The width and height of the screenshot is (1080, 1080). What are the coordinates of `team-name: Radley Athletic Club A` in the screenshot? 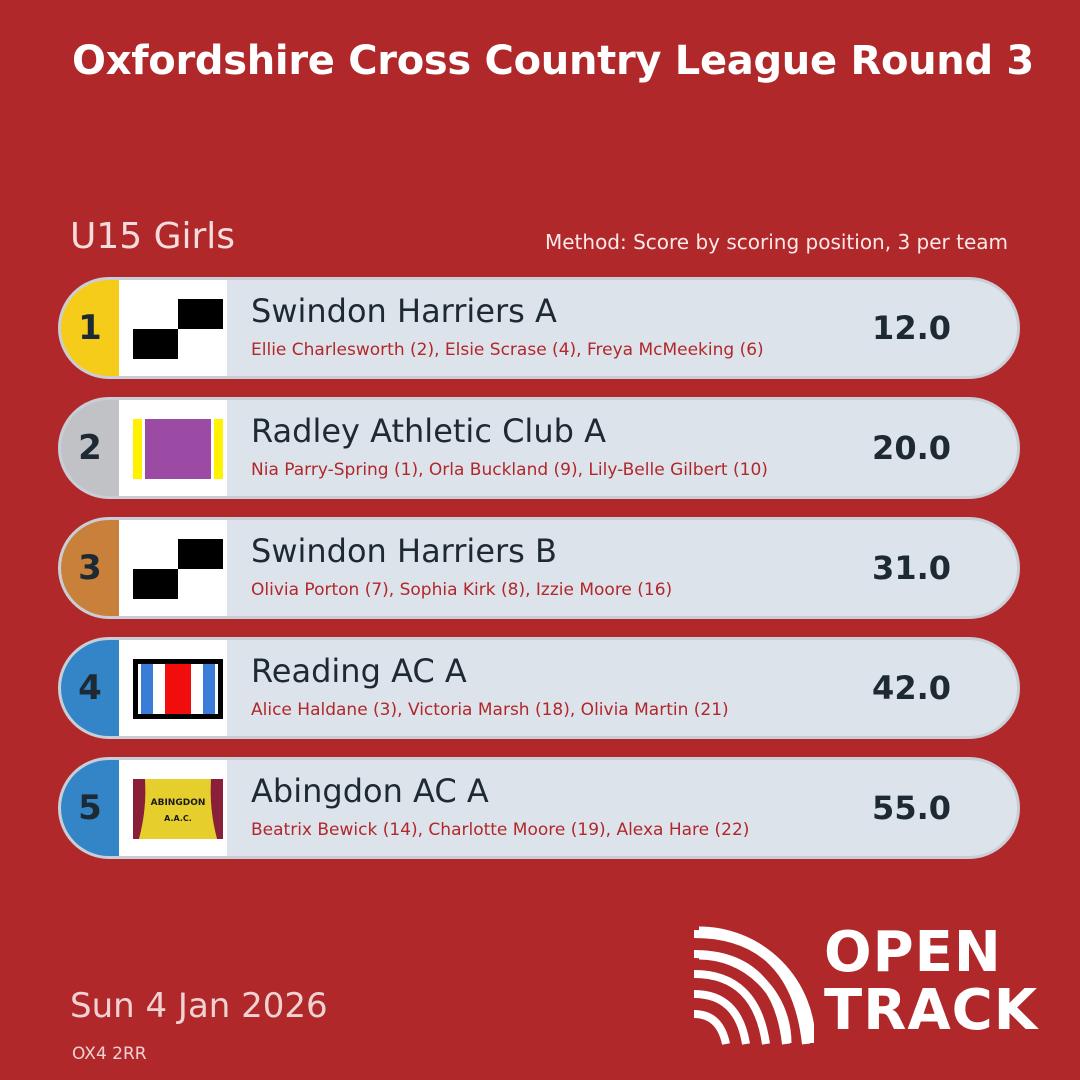 It's located at (428, 431).